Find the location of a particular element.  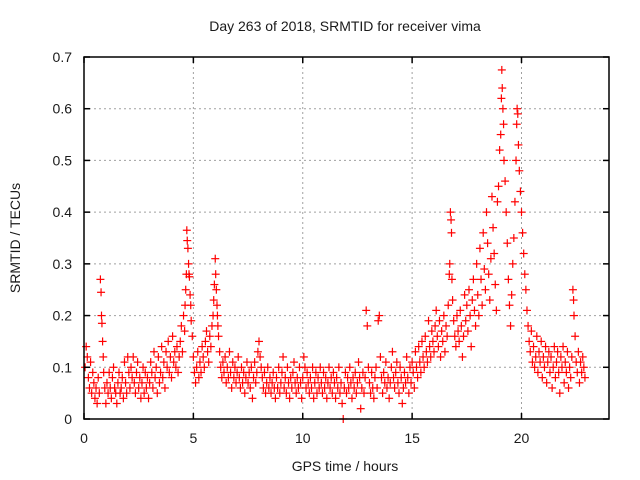

y-axis-label: SRMTID / TECUs is located at coordinates (15, 238).